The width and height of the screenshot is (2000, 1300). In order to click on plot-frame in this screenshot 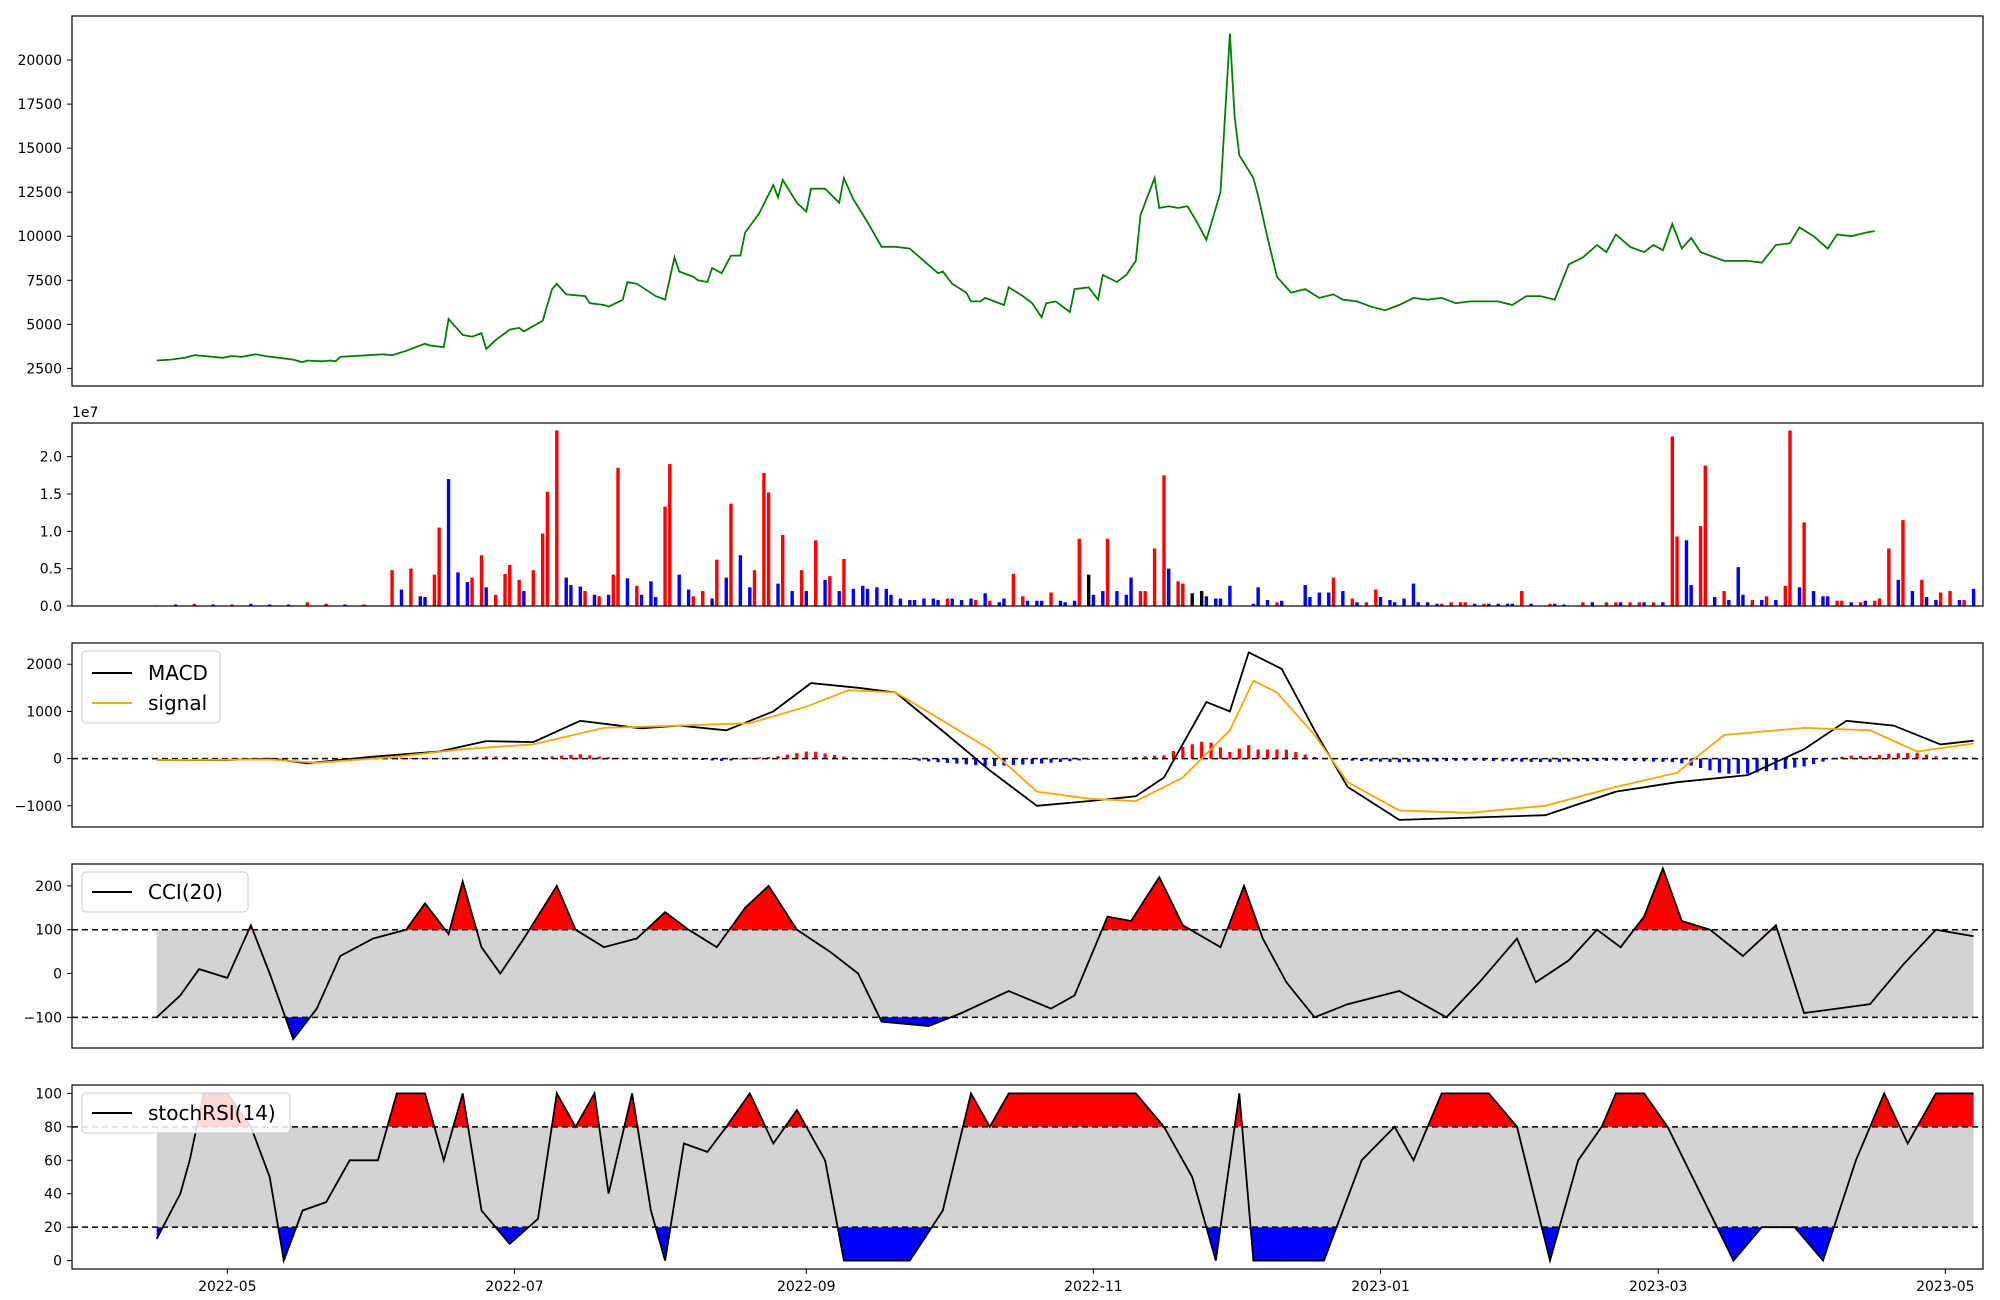, I will do `click(1027, 956)`.